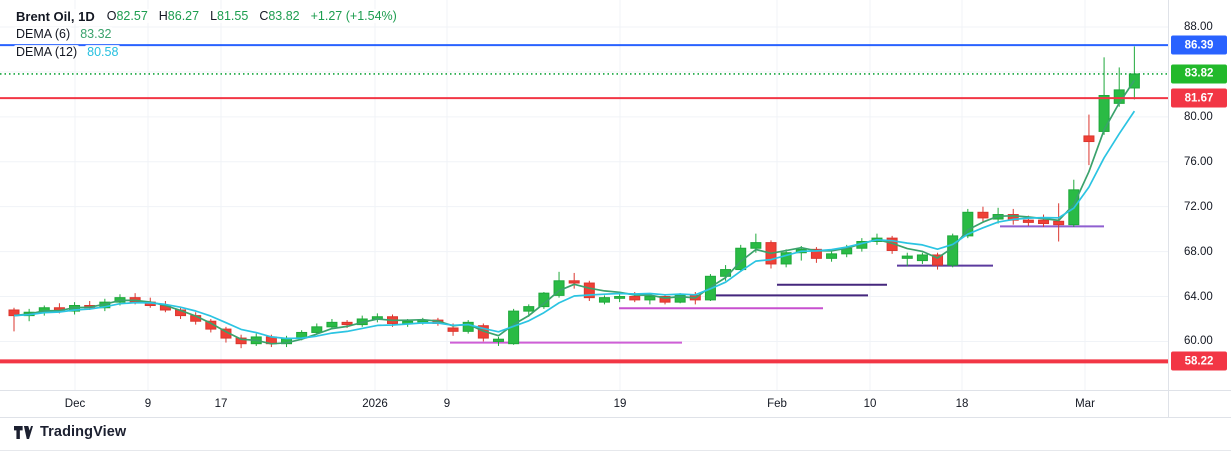  I want to click on price-tick-label: 72.00, so click(1198, 206).